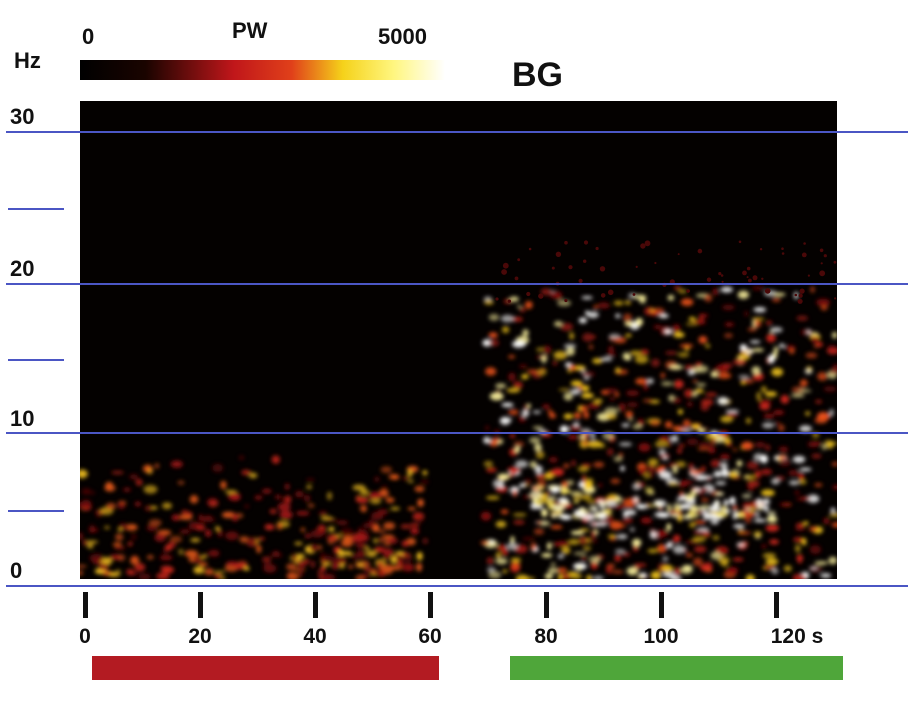  Describe the element at coordinates (36, 209) in the screenshot. I see `minor-tick-25hz` at that location.